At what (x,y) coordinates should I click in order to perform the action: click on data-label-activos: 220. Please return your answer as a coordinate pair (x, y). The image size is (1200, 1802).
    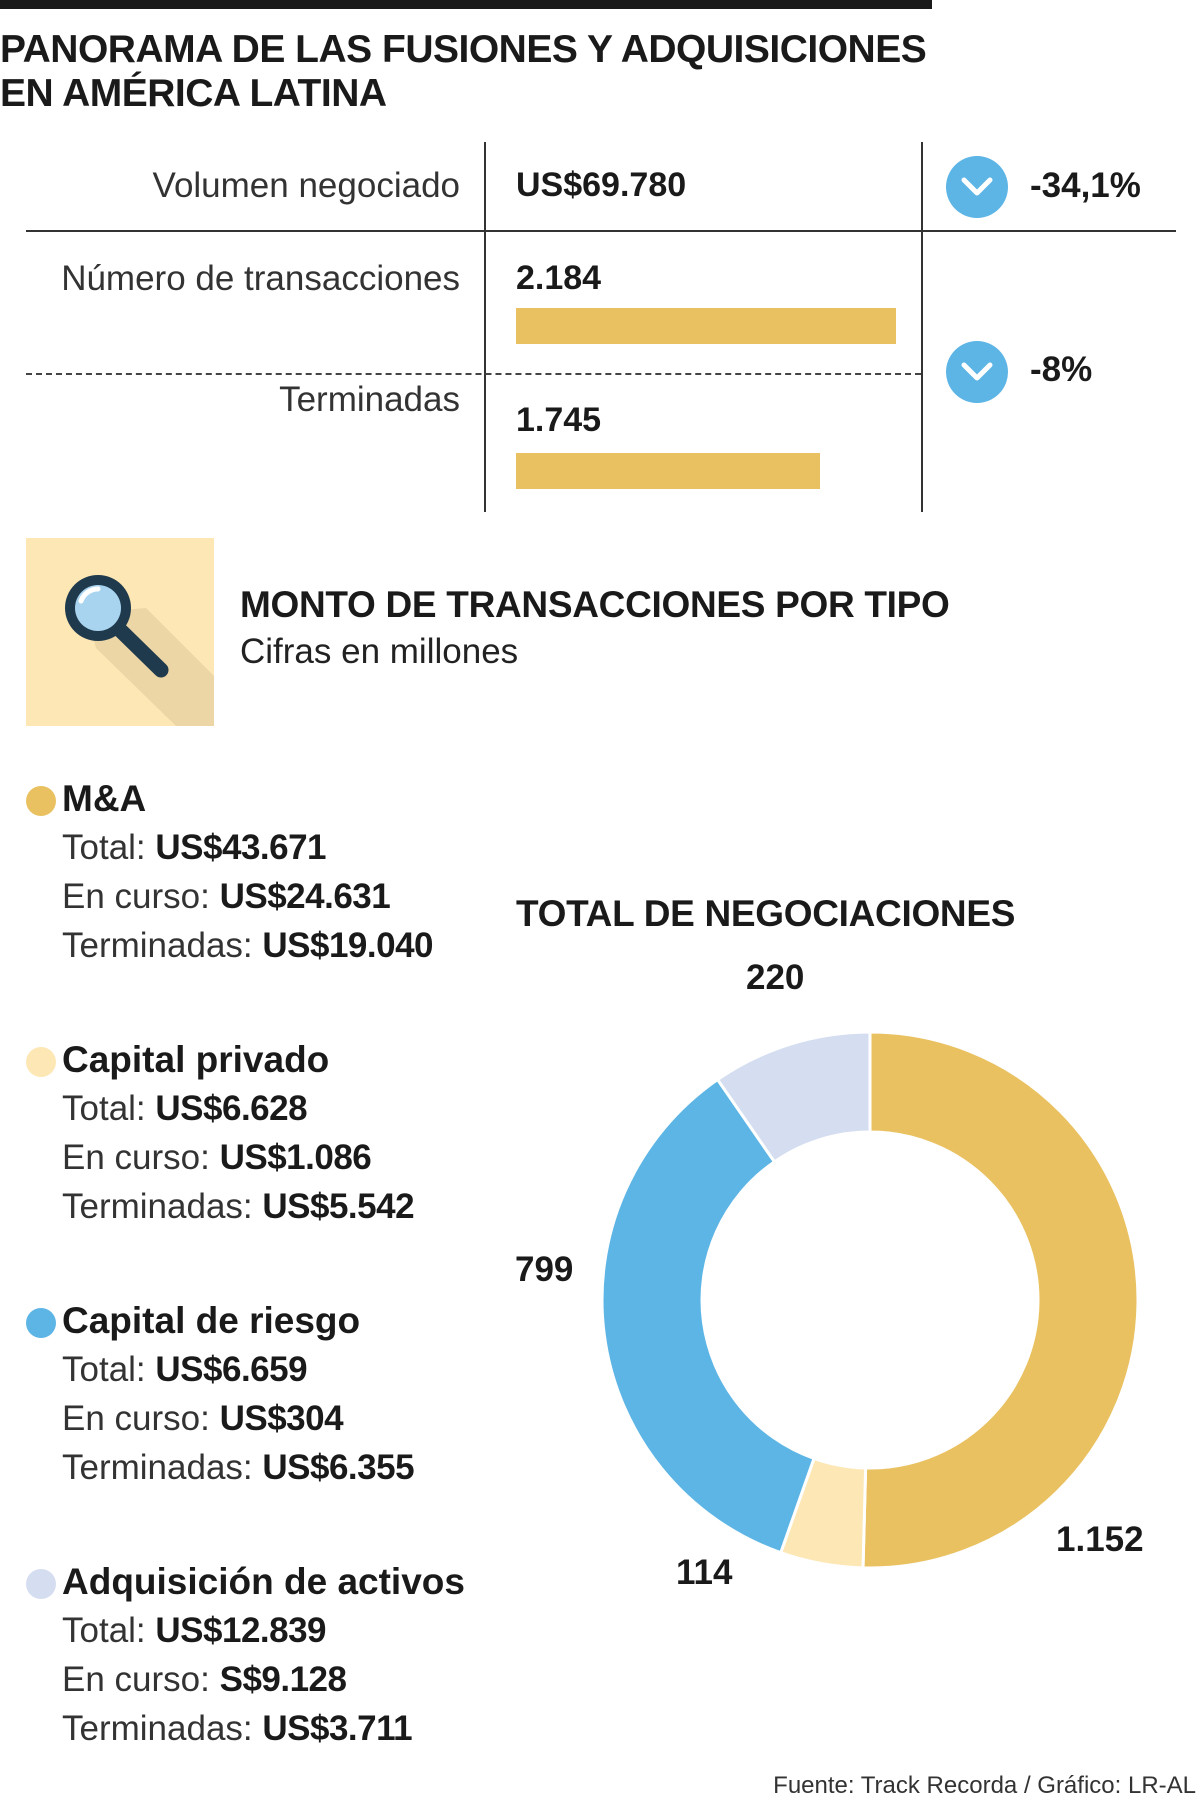
    Looking at the image, I should click on (775, 977).